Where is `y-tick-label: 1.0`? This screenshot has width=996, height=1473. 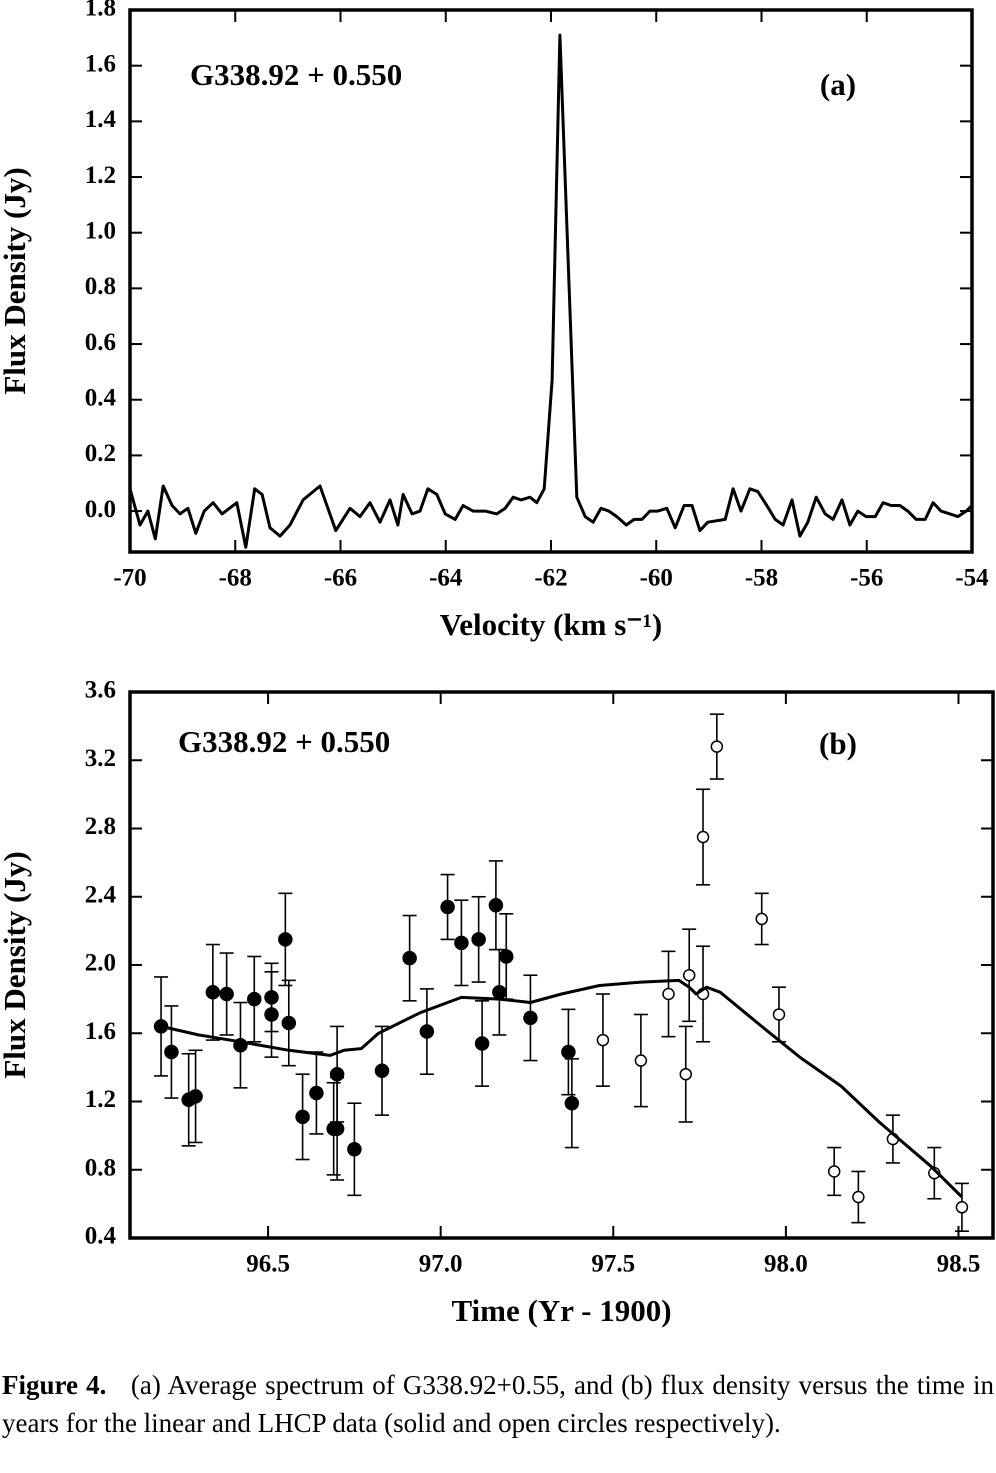
y-tick-label: 1.0 is located at coordinates (100, 230).